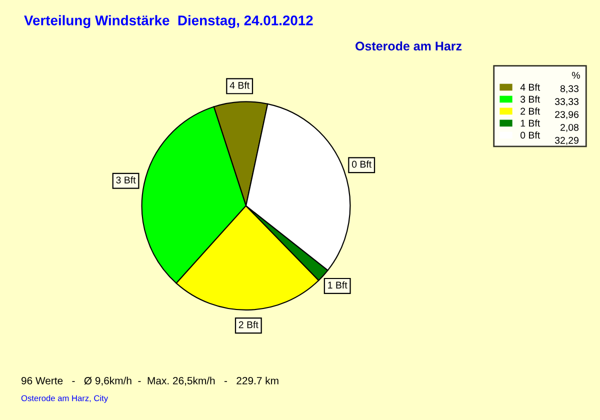  I want to click on chart-subtitle: Osterode am Harz, so click(409, 46).